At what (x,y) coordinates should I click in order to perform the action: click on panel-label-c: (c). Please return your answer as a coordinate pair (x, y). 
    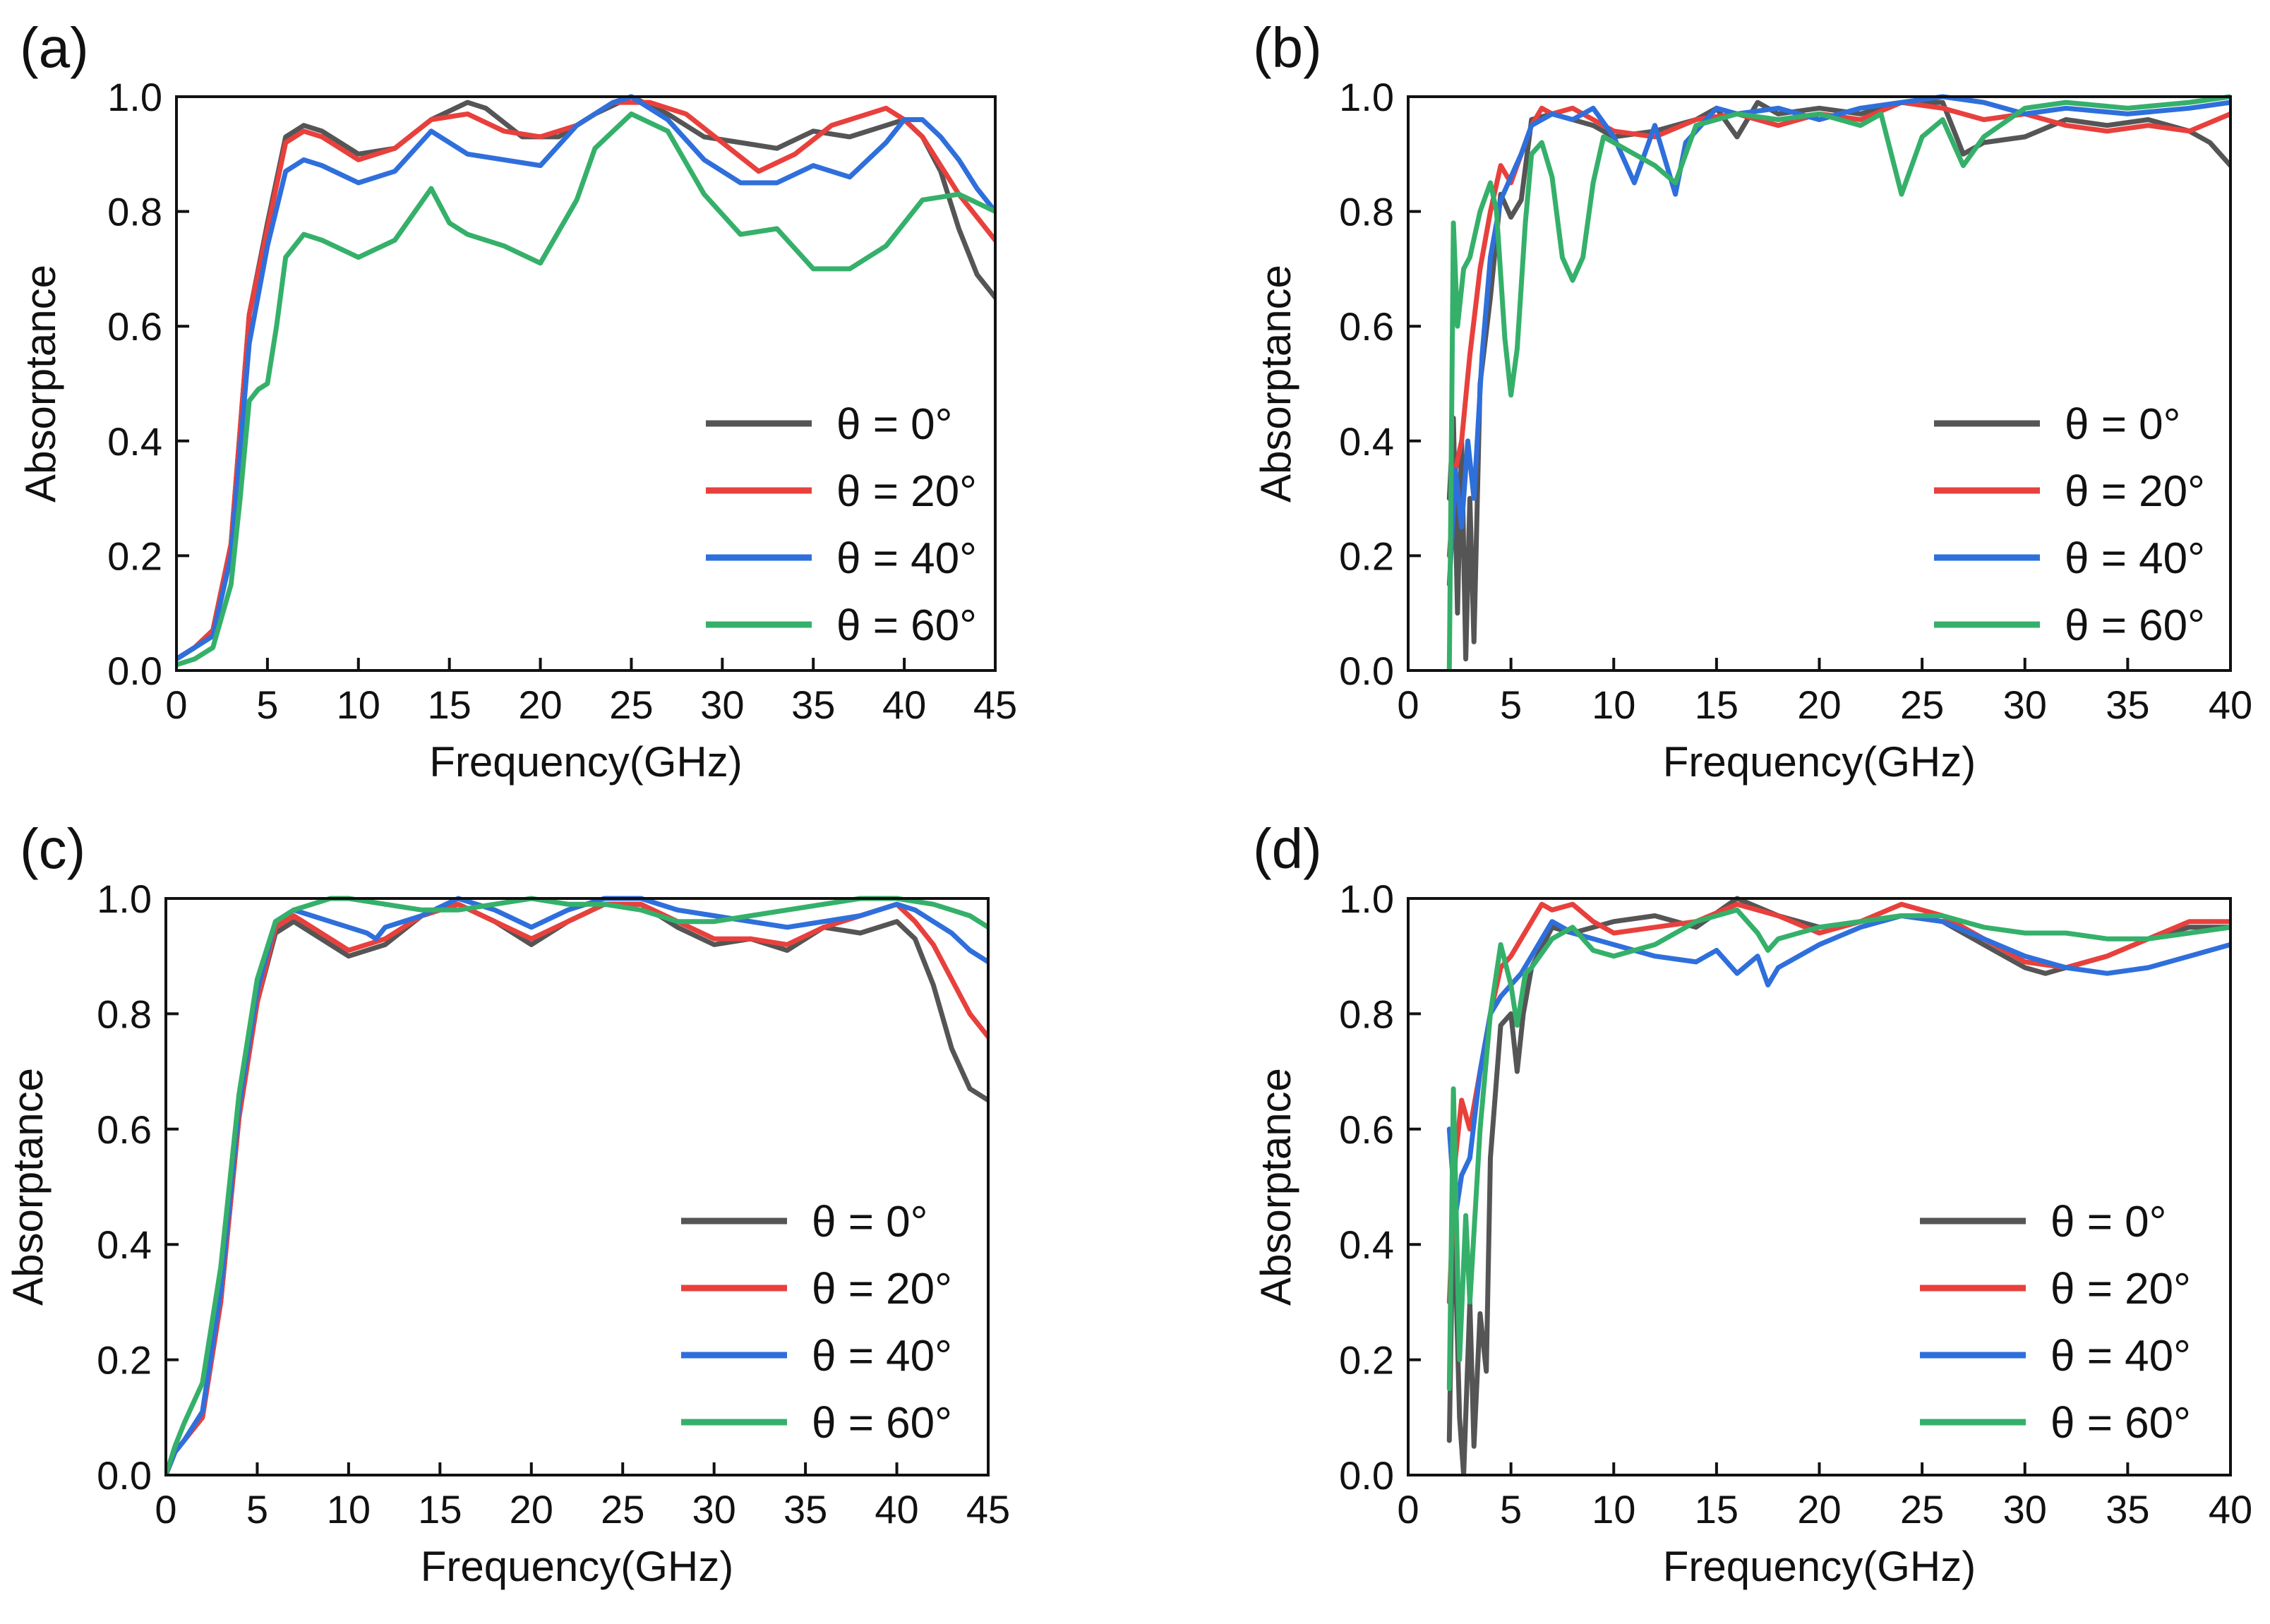
    Looking at the image, I should click on (52, 848).